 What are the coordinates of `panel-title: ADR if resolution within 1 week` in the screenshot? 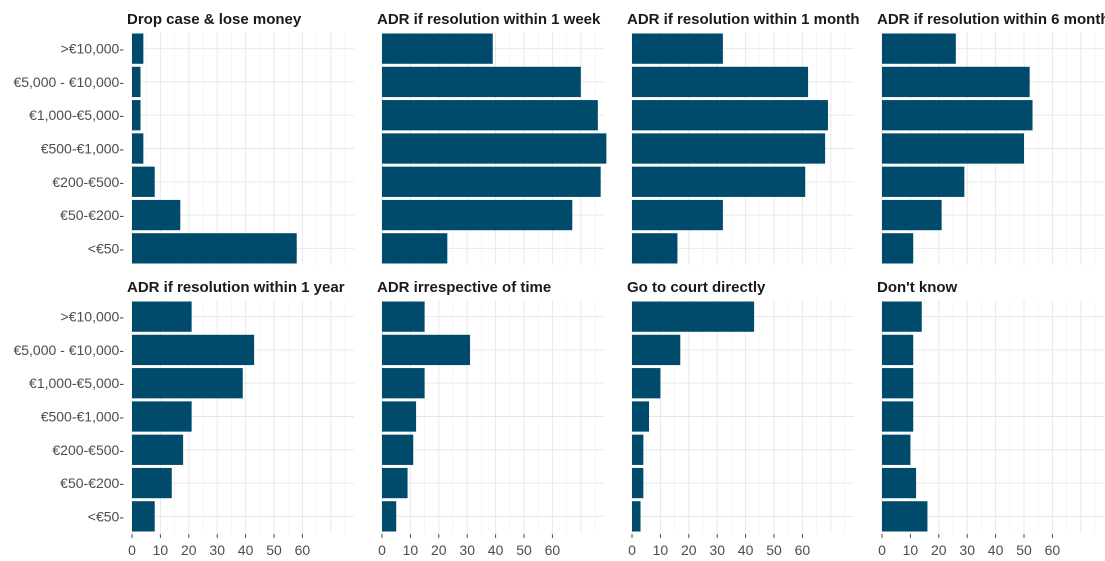 It's located at (489, 19).